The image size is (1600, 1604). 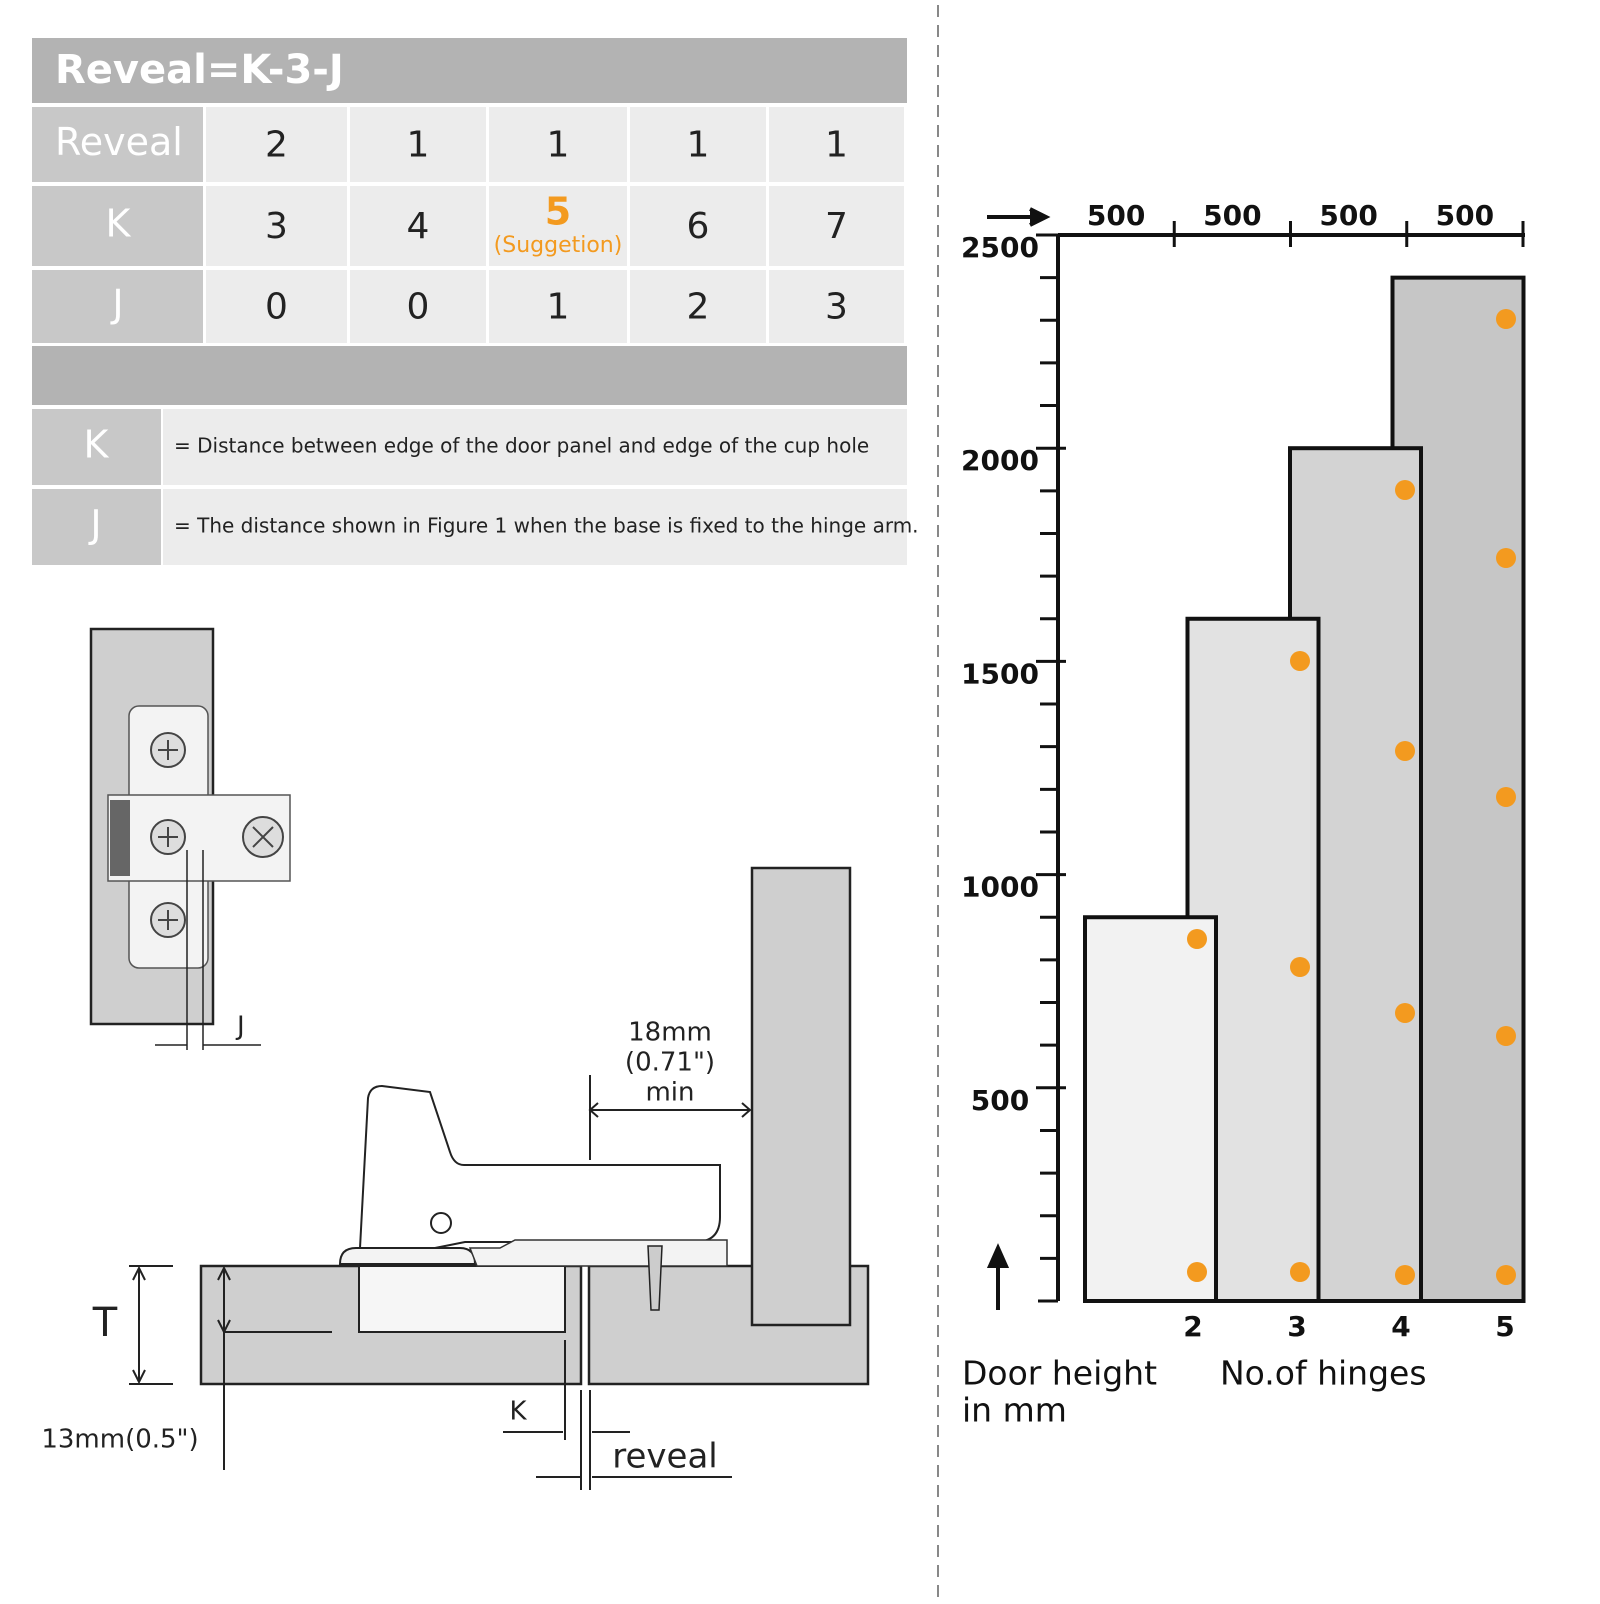 I want to click on cell-note: (Suggetion), so click(x=558, y=245).